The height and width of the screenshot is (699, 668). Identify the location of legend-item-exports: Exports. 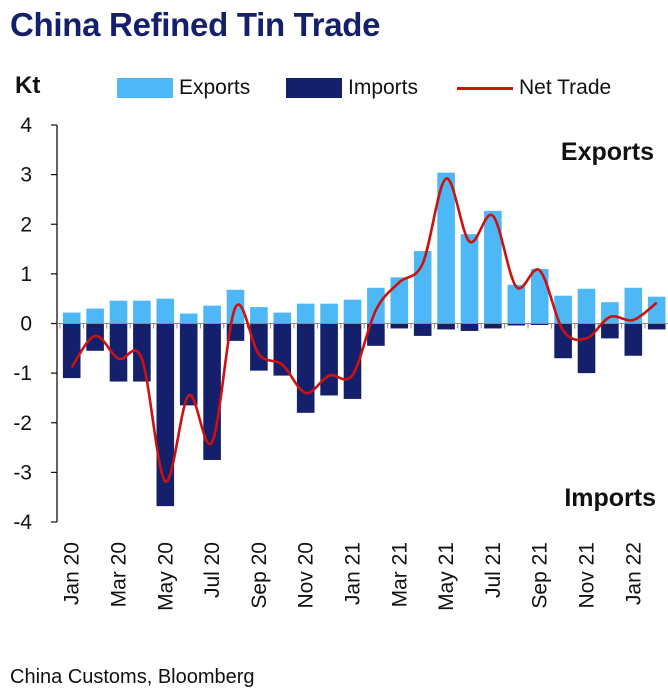
(183, 88).